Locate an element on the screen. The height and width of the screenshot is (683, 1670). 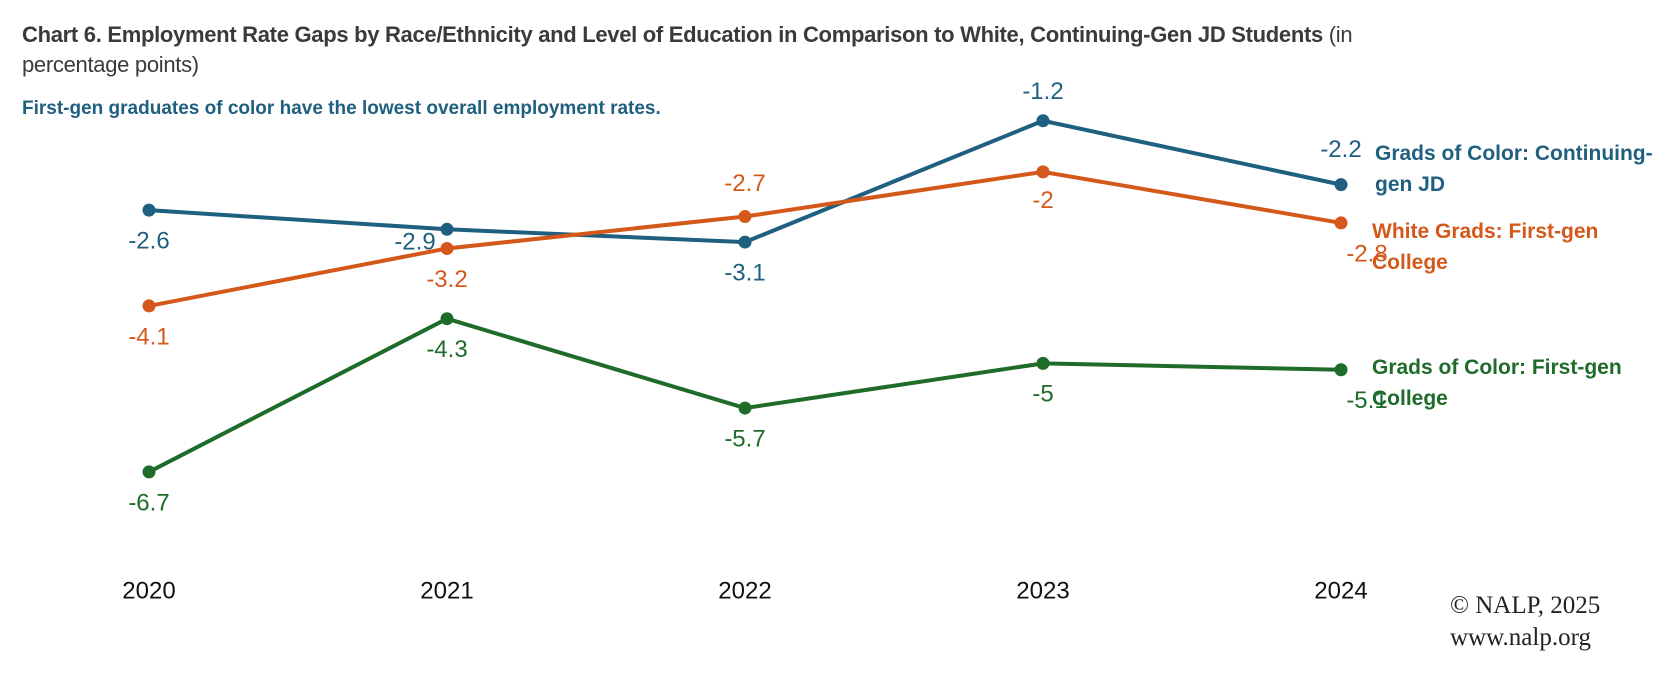
credit: © NALP, 2025 www.nalp.org is located at coordinates (1525, 622).